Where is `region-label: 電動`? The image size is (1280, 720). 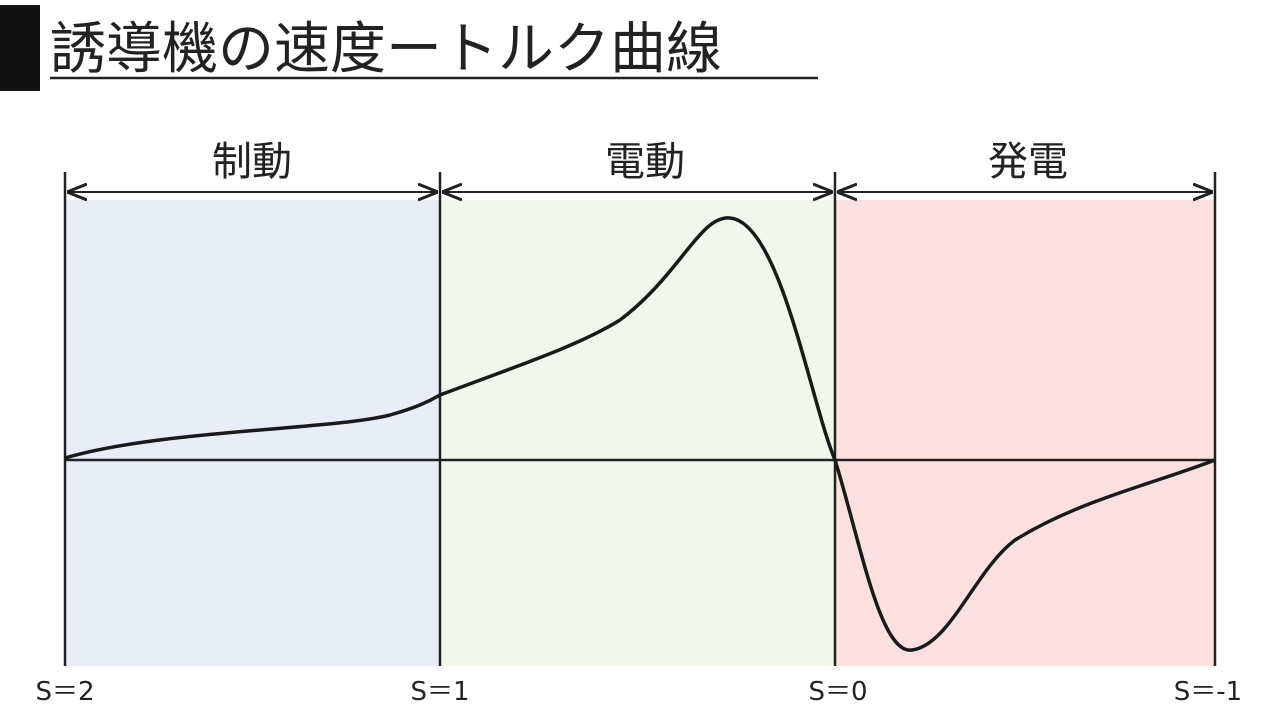 region-label: 電動 is located at coordinates (645, 162).